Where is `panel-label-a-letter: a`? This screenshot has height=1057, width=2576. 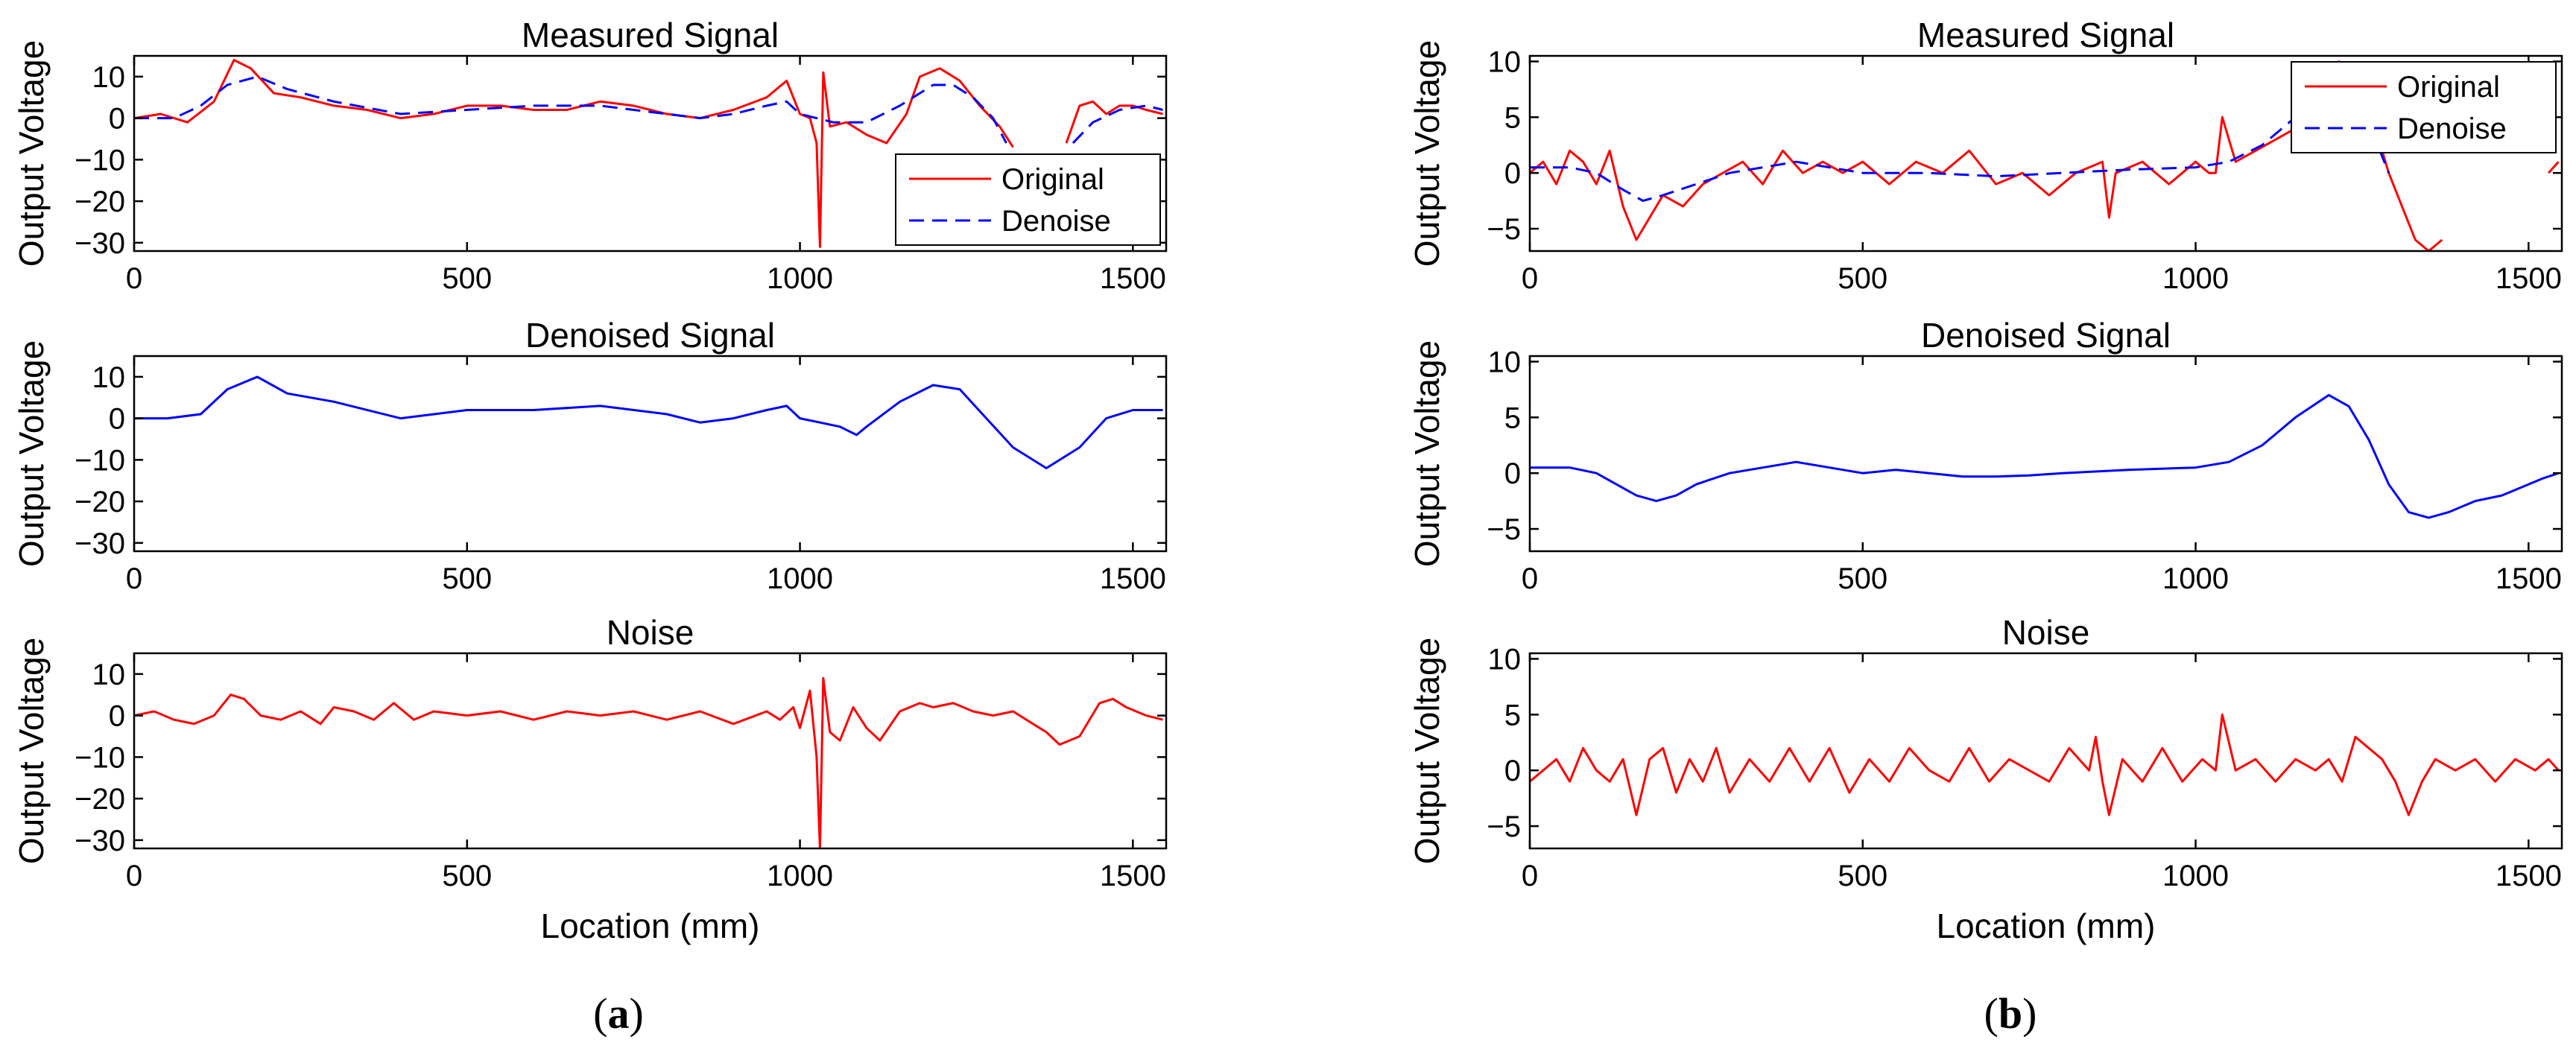 panel-label-a-letter: a is located at coordinates (619, 1013).